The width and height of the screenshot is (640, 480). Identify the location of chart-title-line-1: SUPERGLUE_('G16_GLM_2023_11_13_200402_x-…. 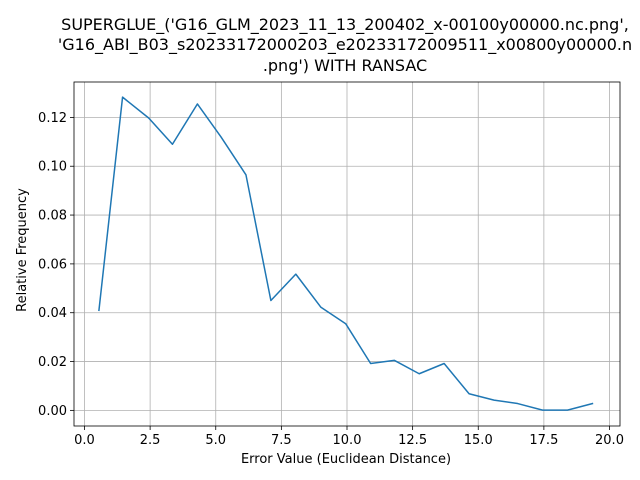
(345, 25).